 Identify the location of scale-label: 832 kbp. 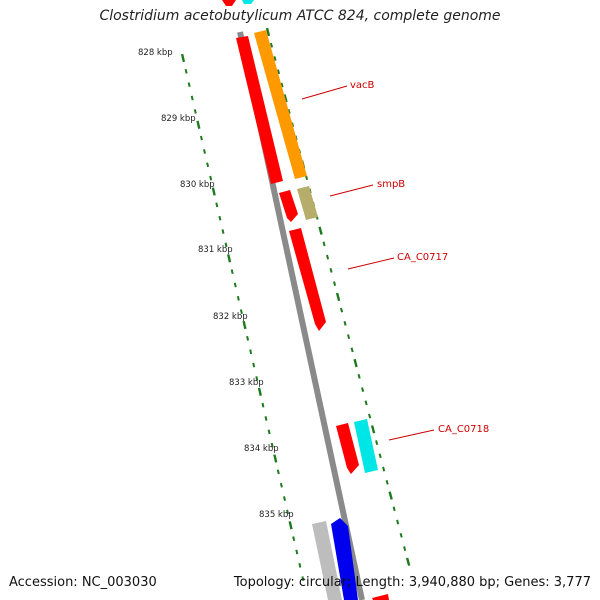
(230, 317).